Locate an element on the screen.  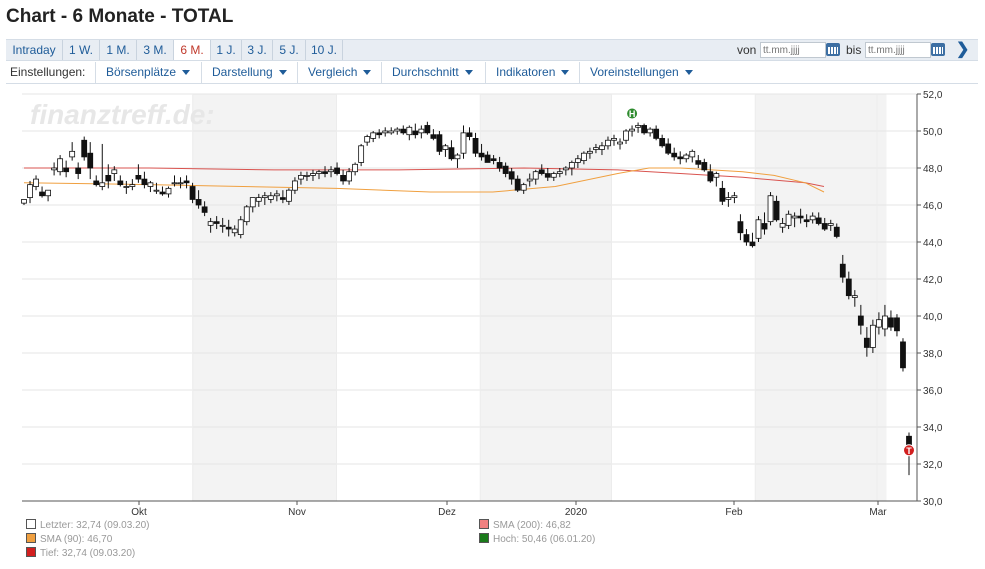
range-tab-6m: 6 M. is located at coordinates (192, 50).